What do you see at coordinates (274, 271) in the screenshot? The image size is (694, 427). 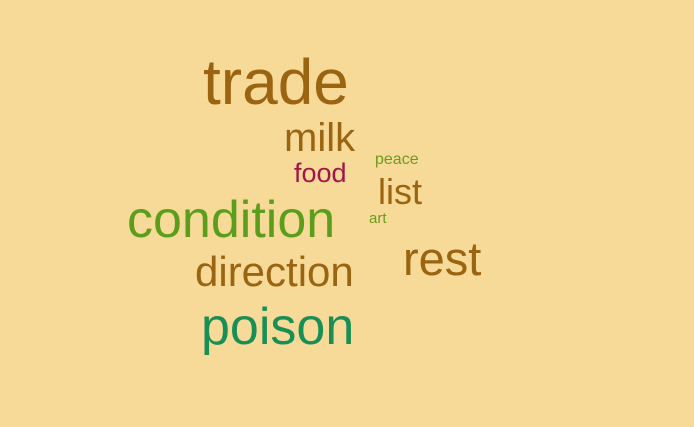 I see `word-direction: direction` at bounding box center [274, 271].